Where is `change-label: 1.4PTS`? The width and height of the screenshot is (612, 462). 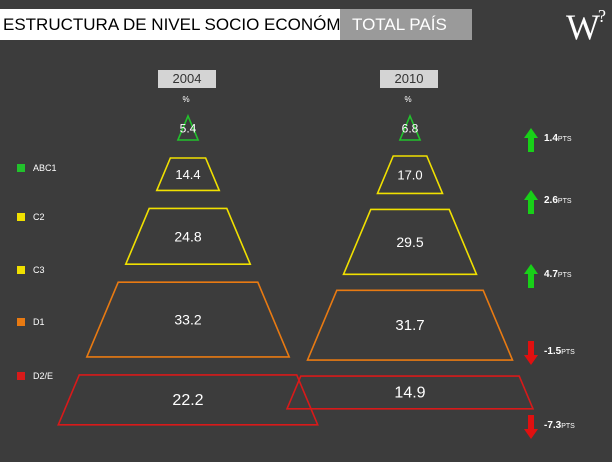
change-label: 1.4PTS is located at coordinates (558, 138).